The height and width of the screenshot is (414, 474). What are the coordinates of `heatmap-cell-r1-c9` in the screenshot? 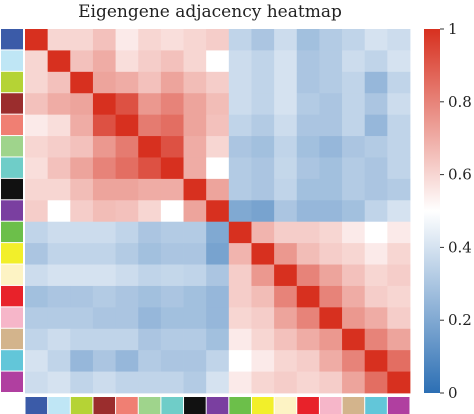 It's located at (240, 61).